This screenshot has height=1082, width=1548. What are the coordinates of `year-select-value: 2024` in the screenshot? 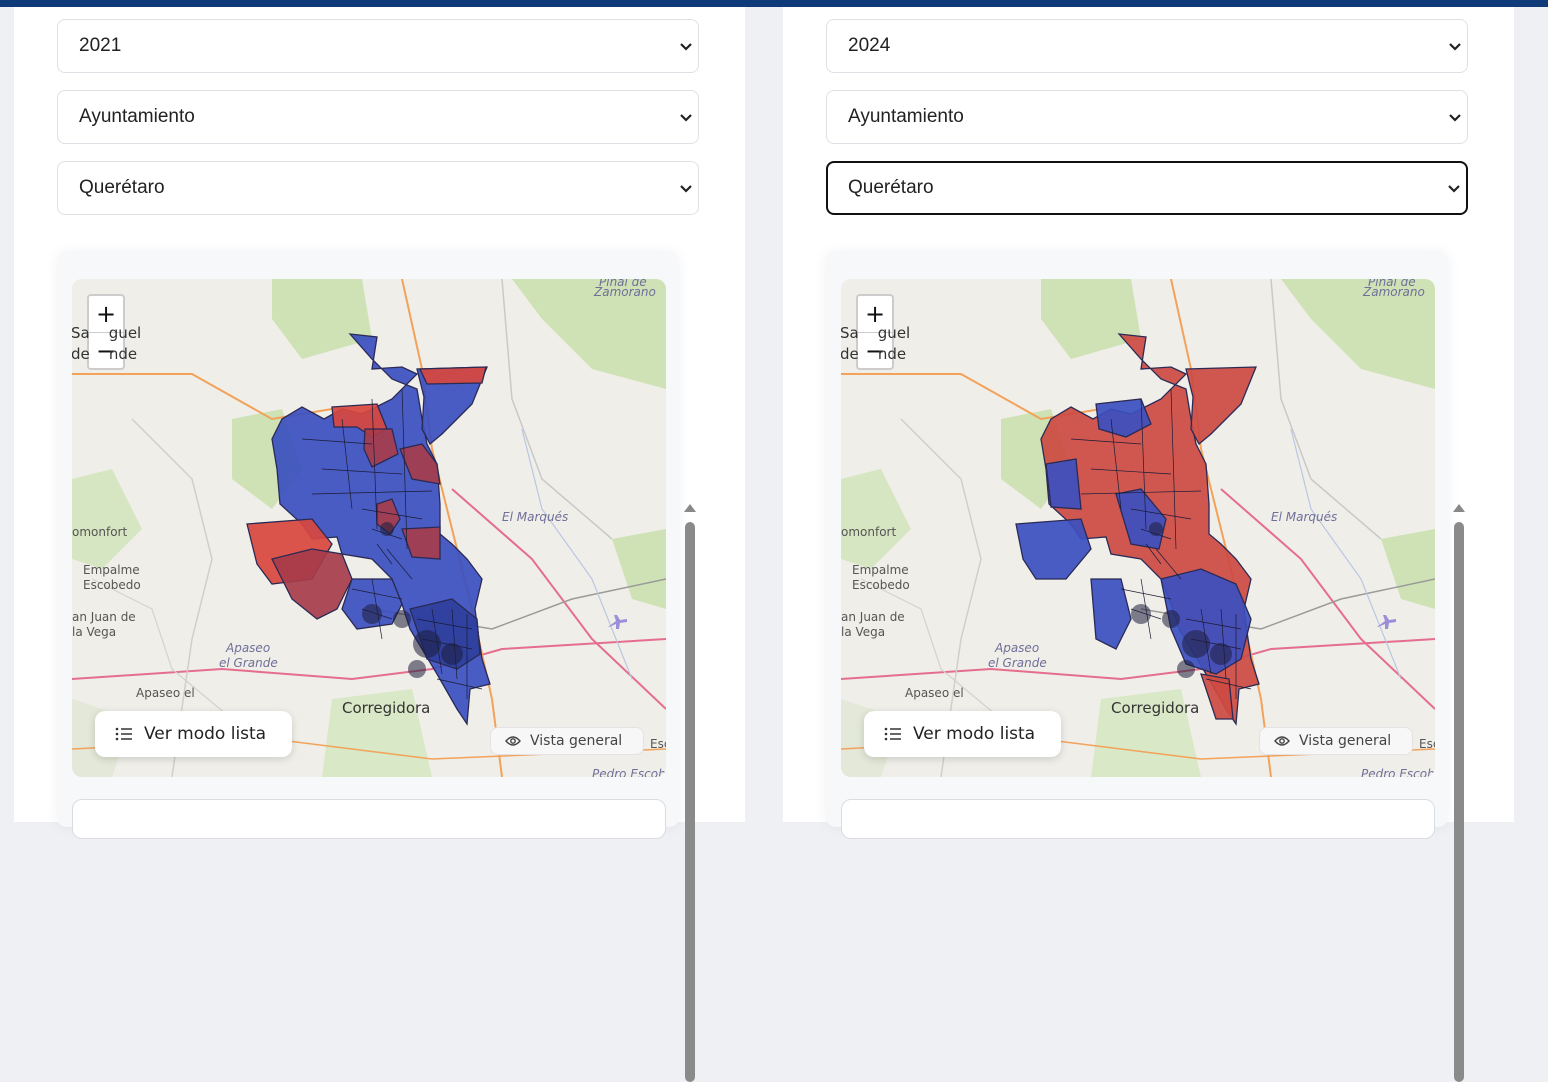 It's located at (869, 45).